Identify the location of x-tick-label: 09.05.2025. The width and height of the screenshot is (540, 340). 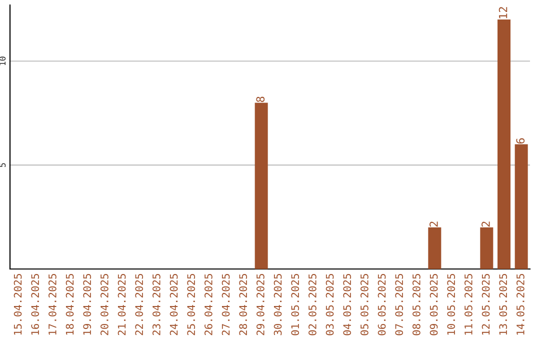
(434, 305).